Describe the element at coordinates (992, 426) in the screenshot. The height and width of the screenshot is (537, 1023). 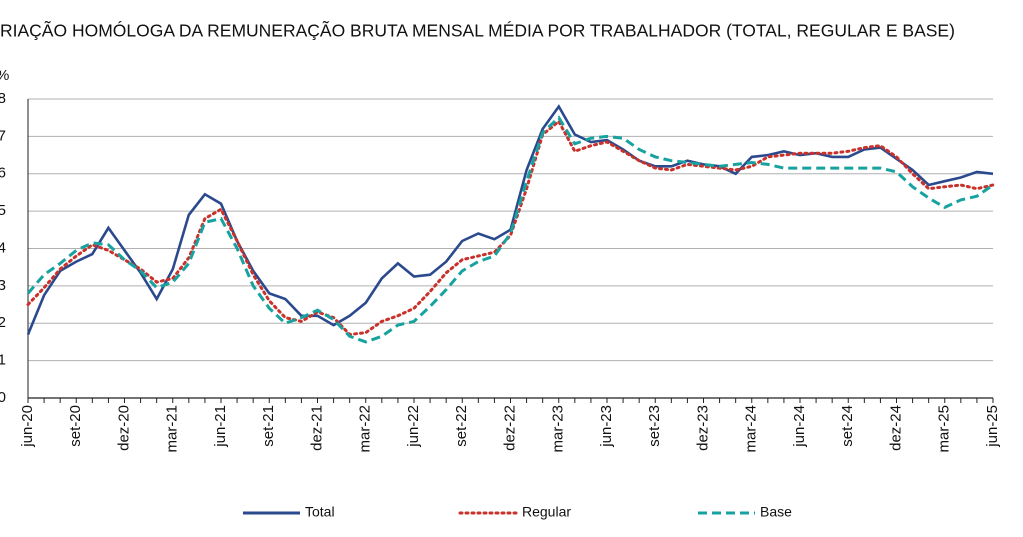
I see `x-tick-label: jun-25` at that location.